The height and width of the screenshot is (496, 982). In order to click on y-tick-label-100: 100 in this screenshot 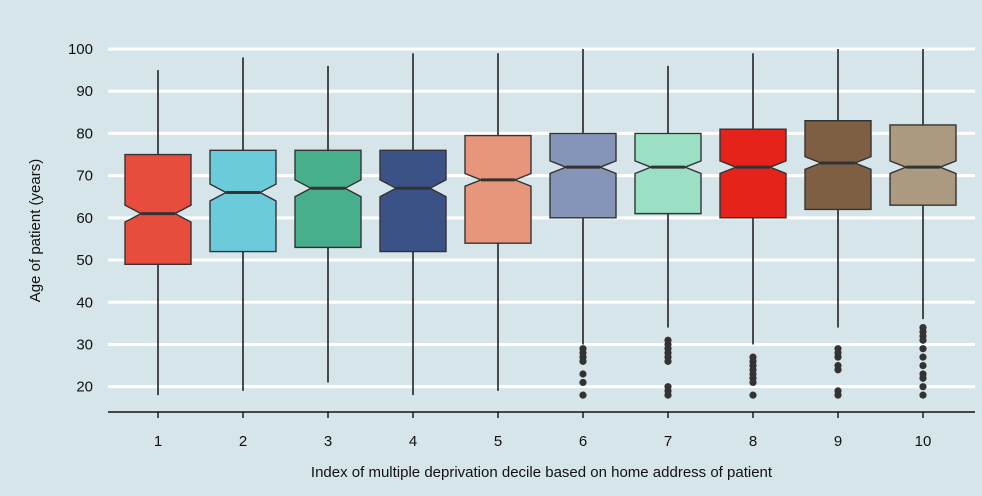, I will do `click(80, 49)`.